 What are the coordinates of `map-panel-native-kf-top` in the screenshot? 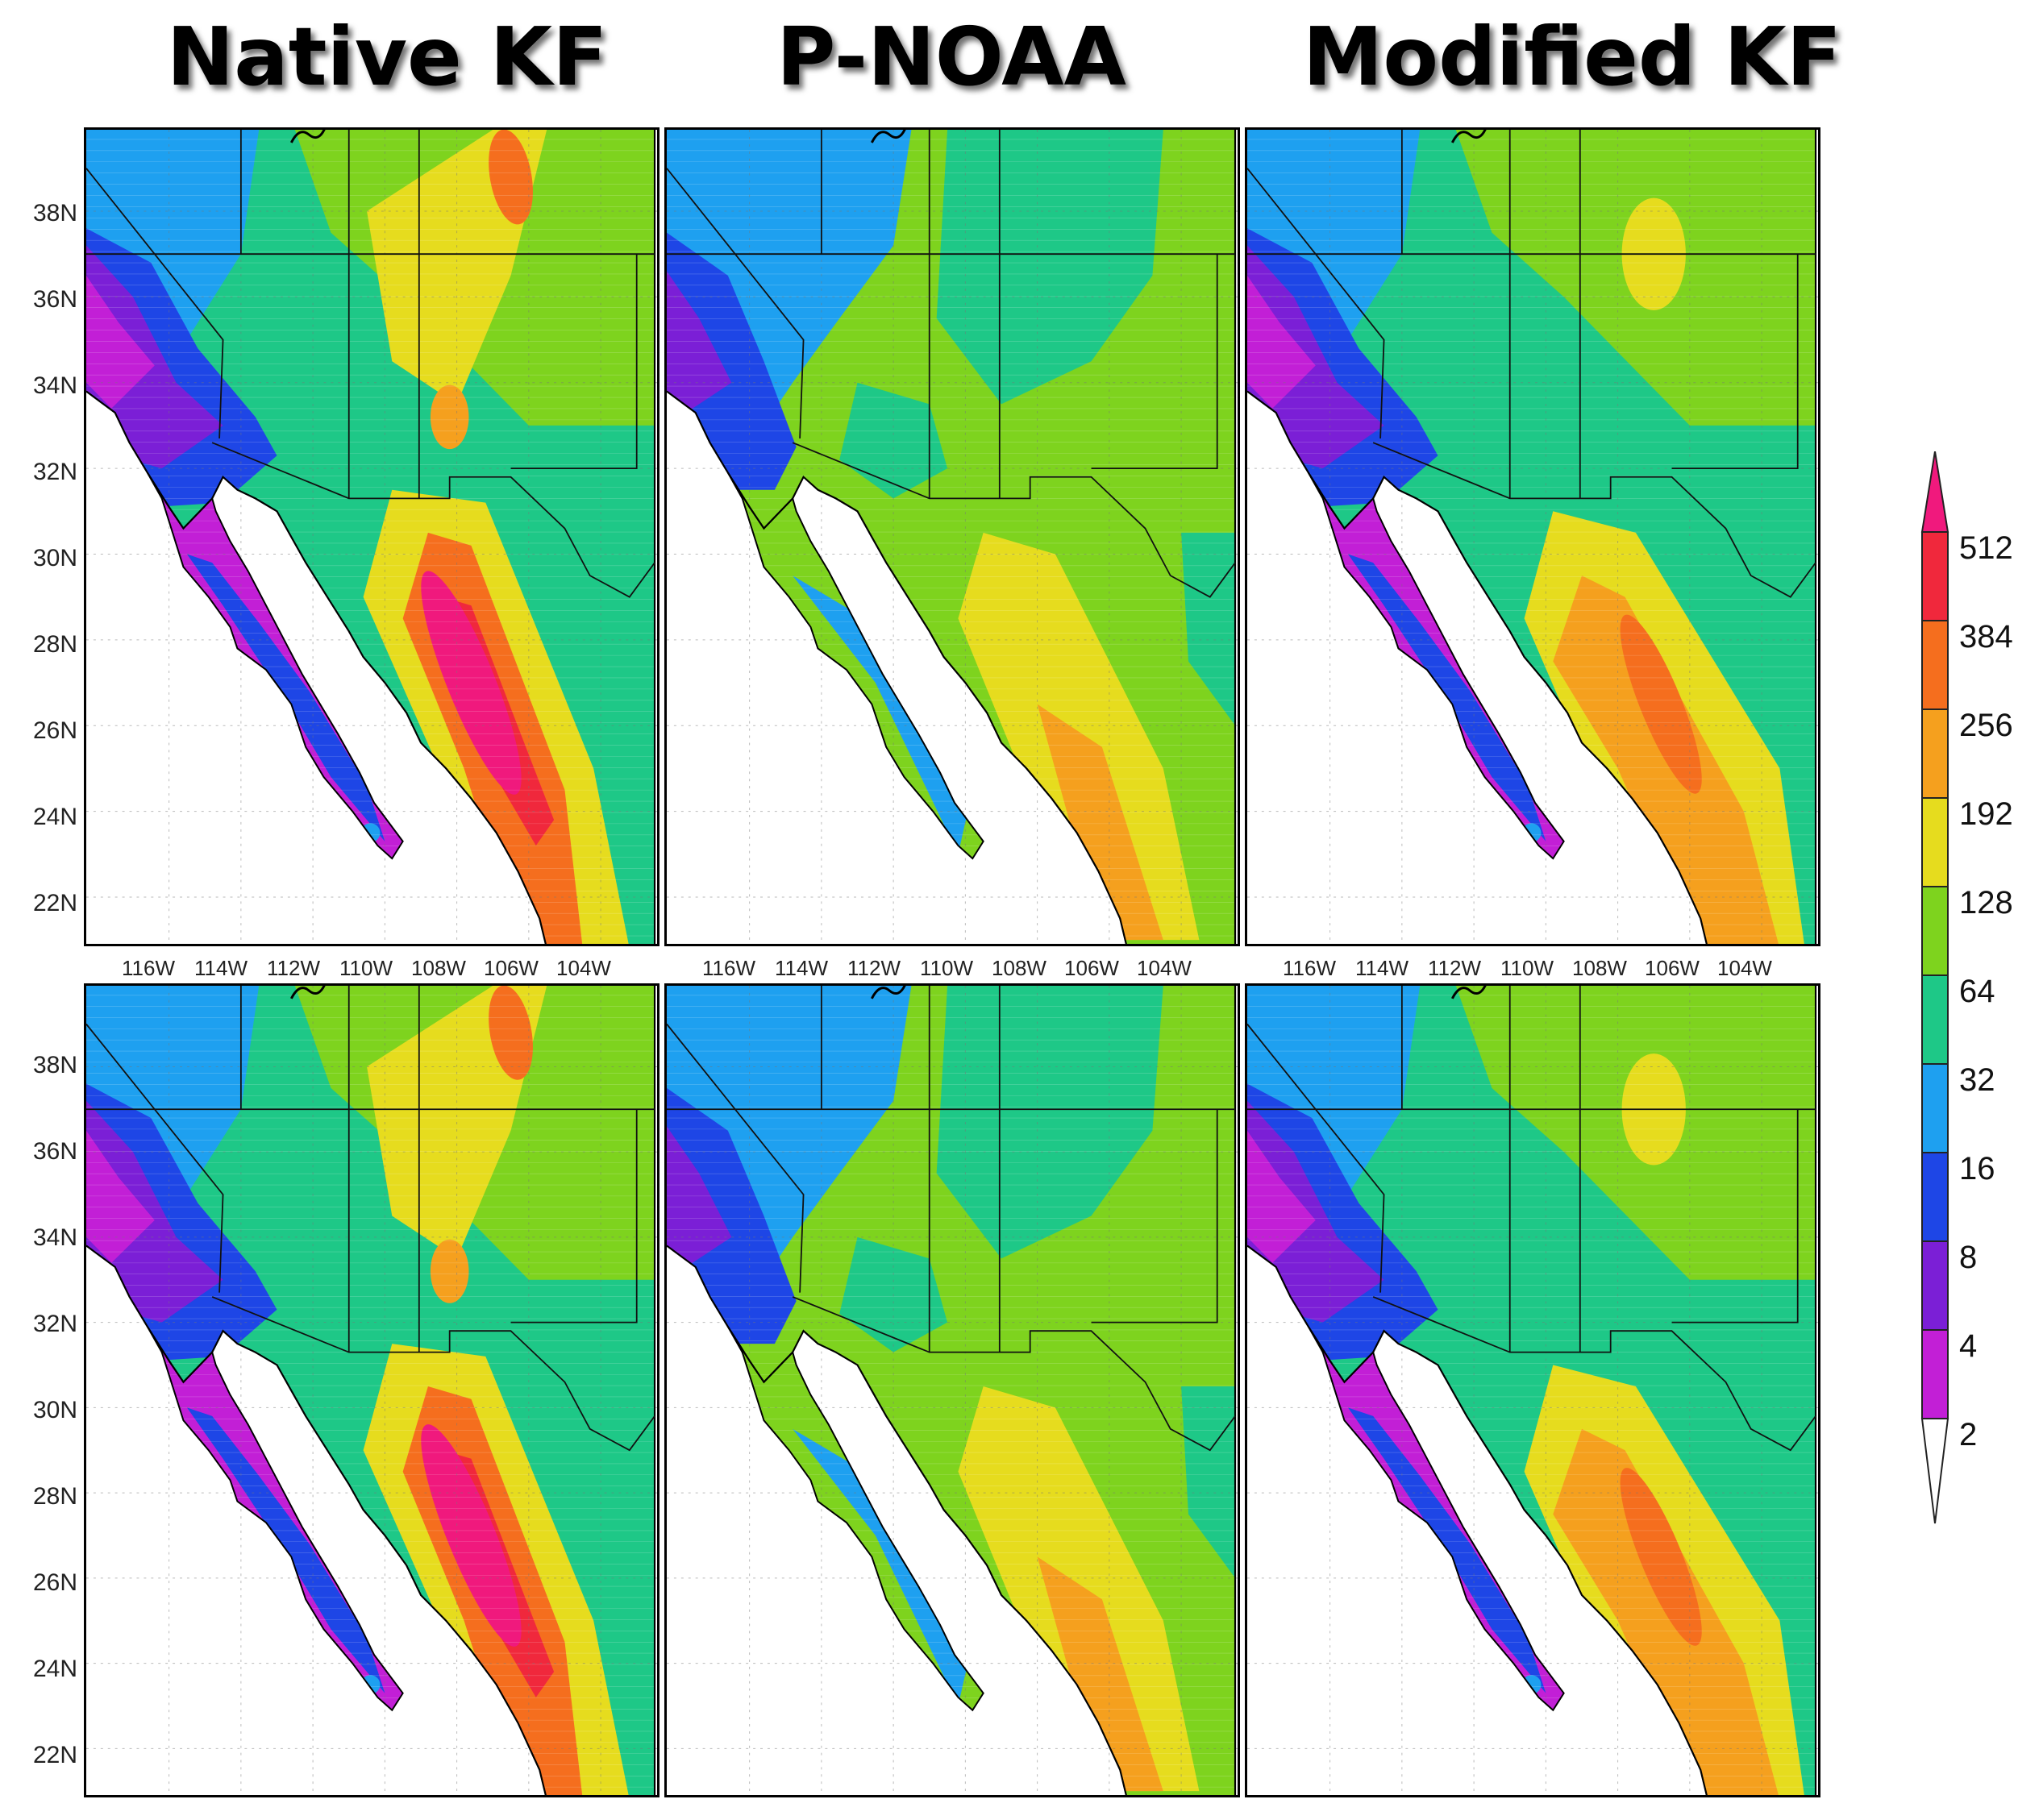 It's located at (372, 537).